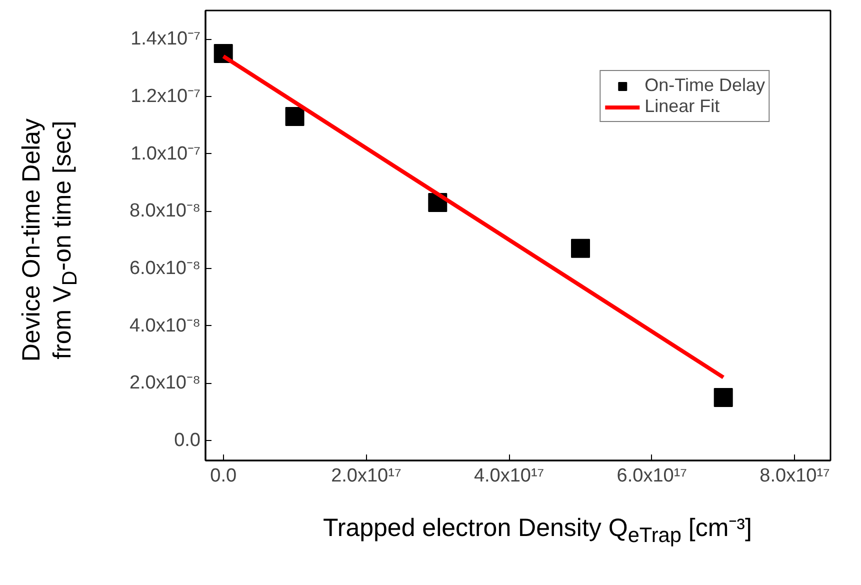  Describe the element at coordinates (704, 85) in the screenshot. I see `legend-label: On-Time Delay` at that location.